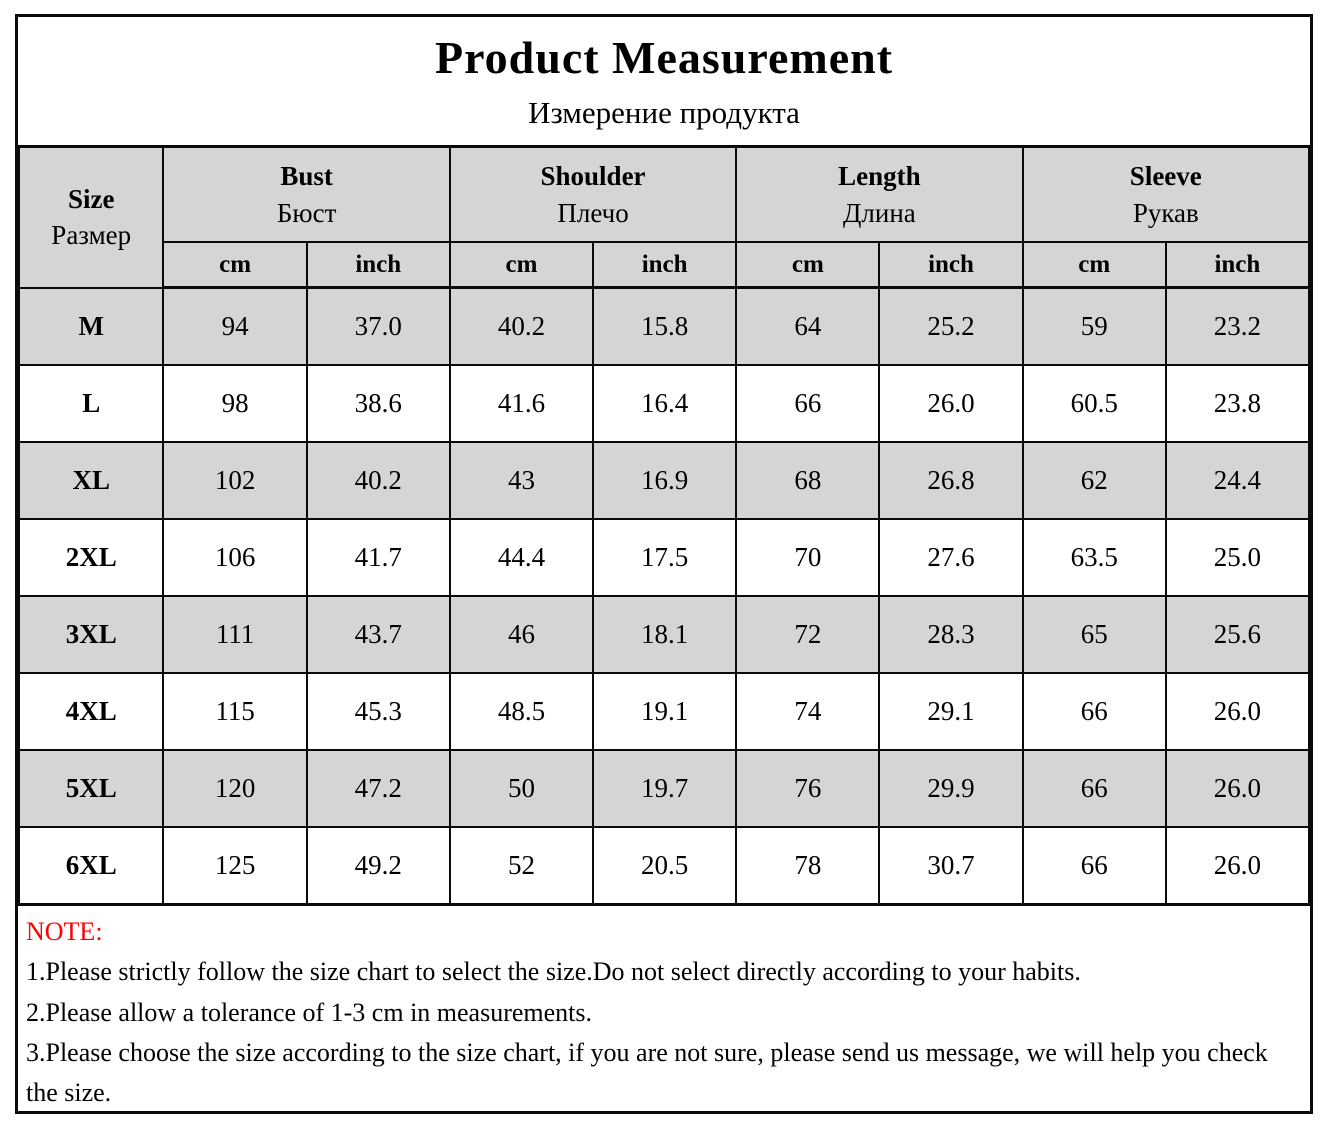 The height and width of the screenshot is (1146, 1328). Describe the element at coordinates (378, 634) in the screenshot. I see `measurement-value: 43.7` at that location.